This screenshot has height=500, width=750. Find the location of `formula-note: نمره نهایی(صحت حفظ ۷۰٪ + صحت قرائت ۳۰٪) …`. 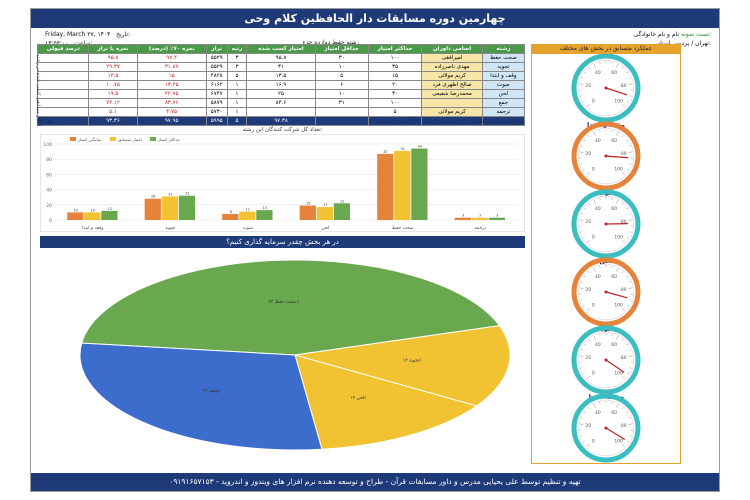

formula-note: نمره نهایی(صحت حفظ ۷۰٪ + صحت قرائت ۳۰٪) … is located at coordinates (451, 122).